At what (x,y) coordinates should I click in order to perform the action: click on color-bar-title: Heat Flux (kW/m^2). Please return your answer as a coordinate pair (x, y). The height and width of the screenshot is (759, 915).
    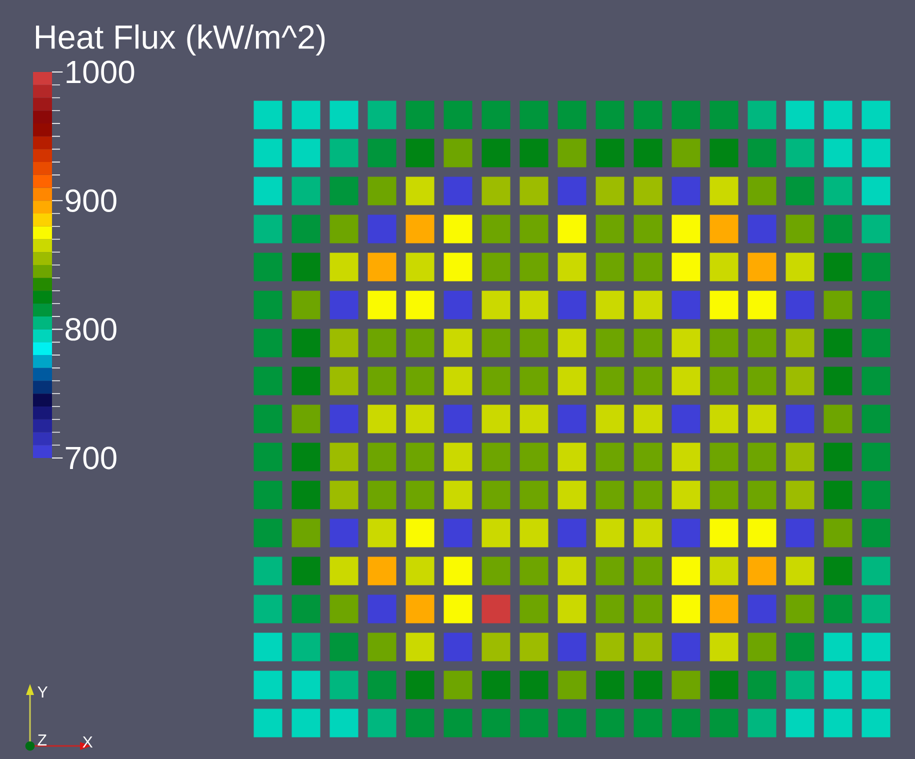
    Looking at the image, I should click on (180, 40).